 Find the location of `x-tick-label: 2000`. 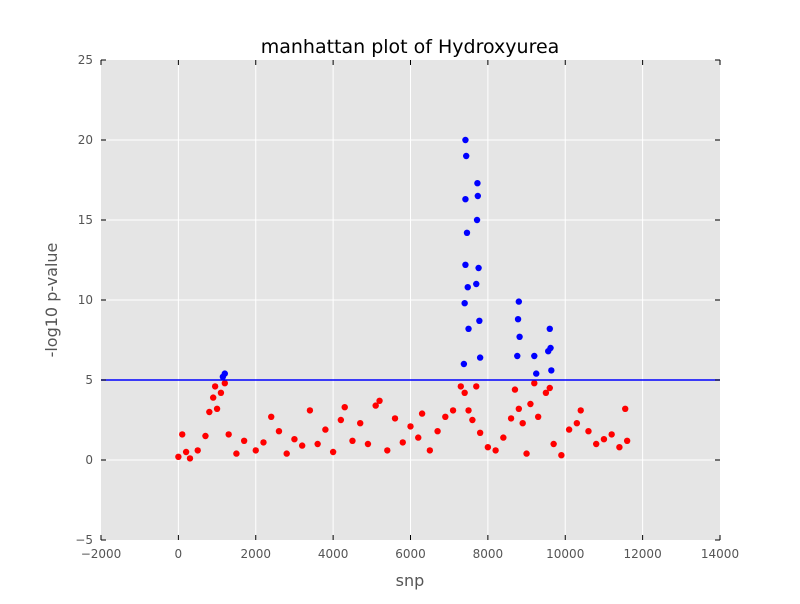

x-tick-label: 2000 is located at coordinates (255, 554).